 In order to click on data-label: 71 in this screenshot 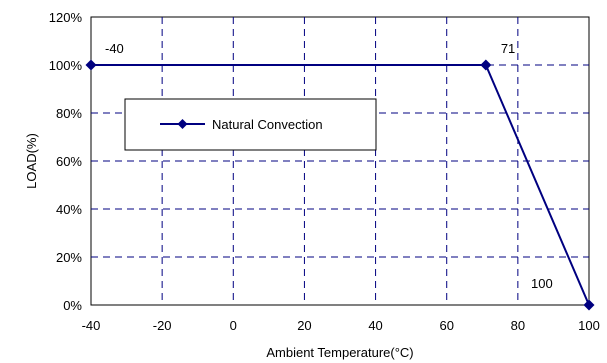, I will do `click(508, 48)`.